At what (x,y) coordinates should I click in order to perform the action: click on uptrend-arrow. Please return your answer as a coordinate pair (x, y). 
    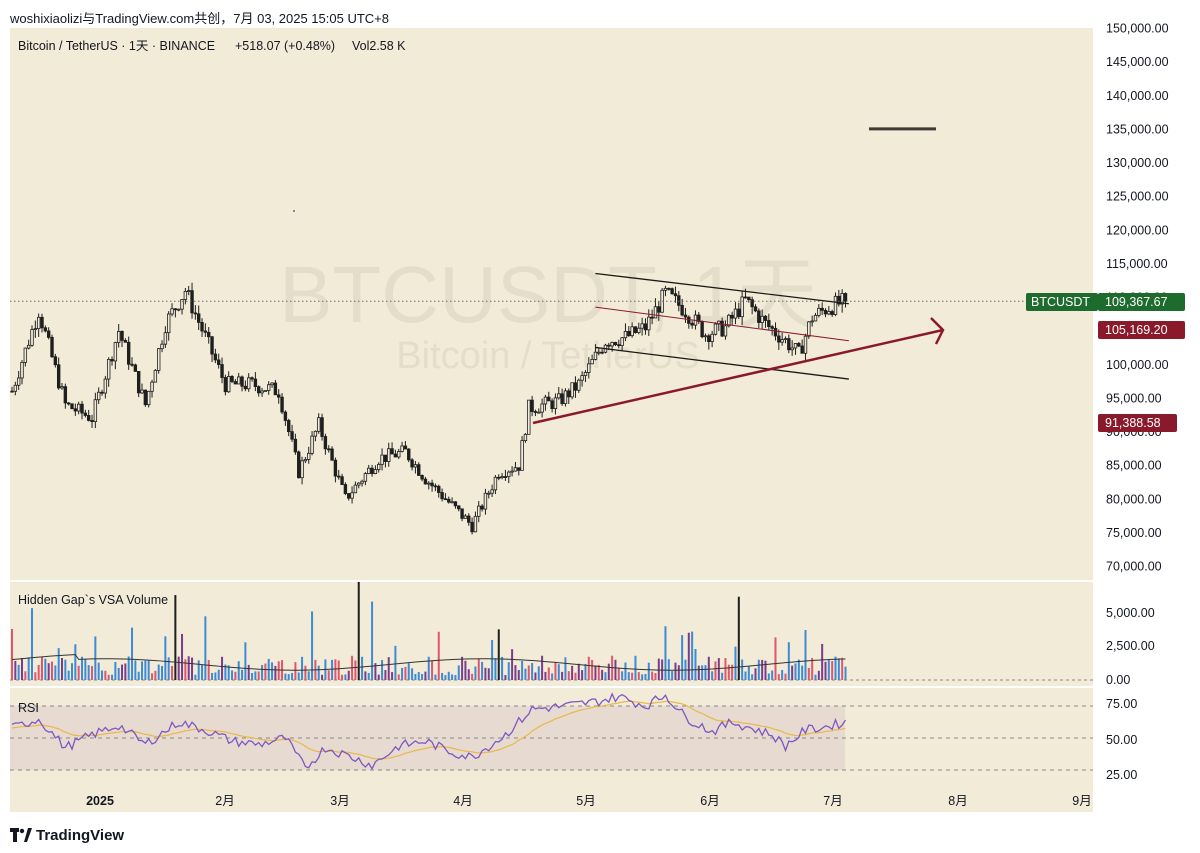
    Looking at the image, I should click on (738, 376).